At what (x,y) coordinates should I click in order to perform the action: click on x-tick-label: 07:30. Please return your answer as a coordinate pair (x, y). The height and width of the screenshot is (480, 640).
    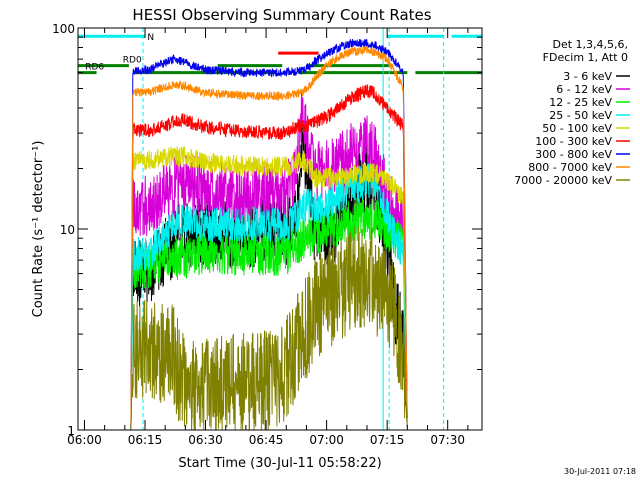
    Looking at the image, I should click on (447, 440).